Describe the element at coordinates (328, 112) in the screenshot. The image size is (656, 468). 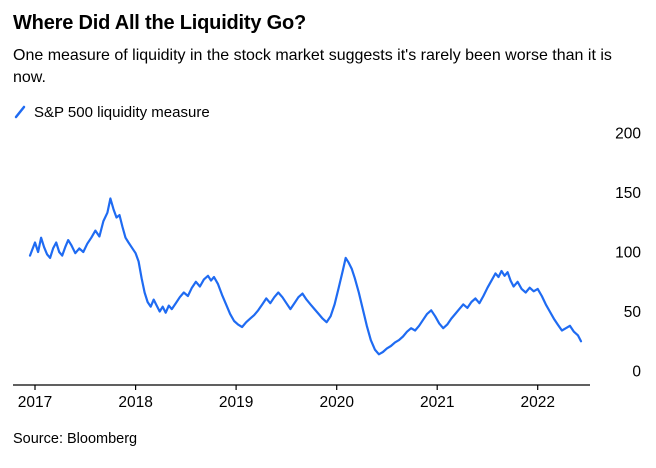
I see `legend: S&P 500 liquidity measure` at that location.